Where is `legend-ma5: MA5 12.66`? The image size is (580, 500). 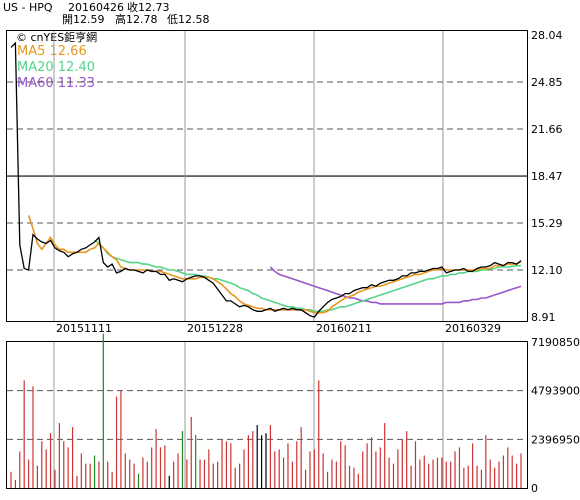
legend-ma5: MA5 12.66 is located at coordinates (52, 51).